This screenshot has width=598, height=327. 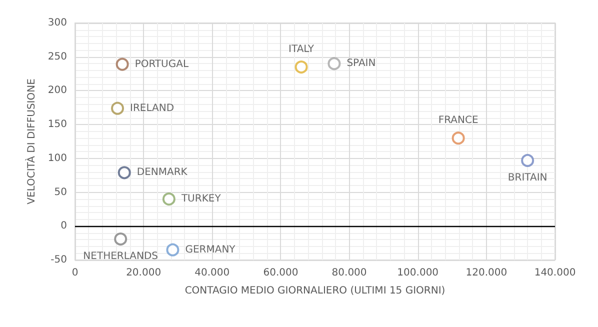 What do you see at coordinates (458, 120) in the screenshot?
I see `series-label: FRANCE` at bounding box center [458, 120].